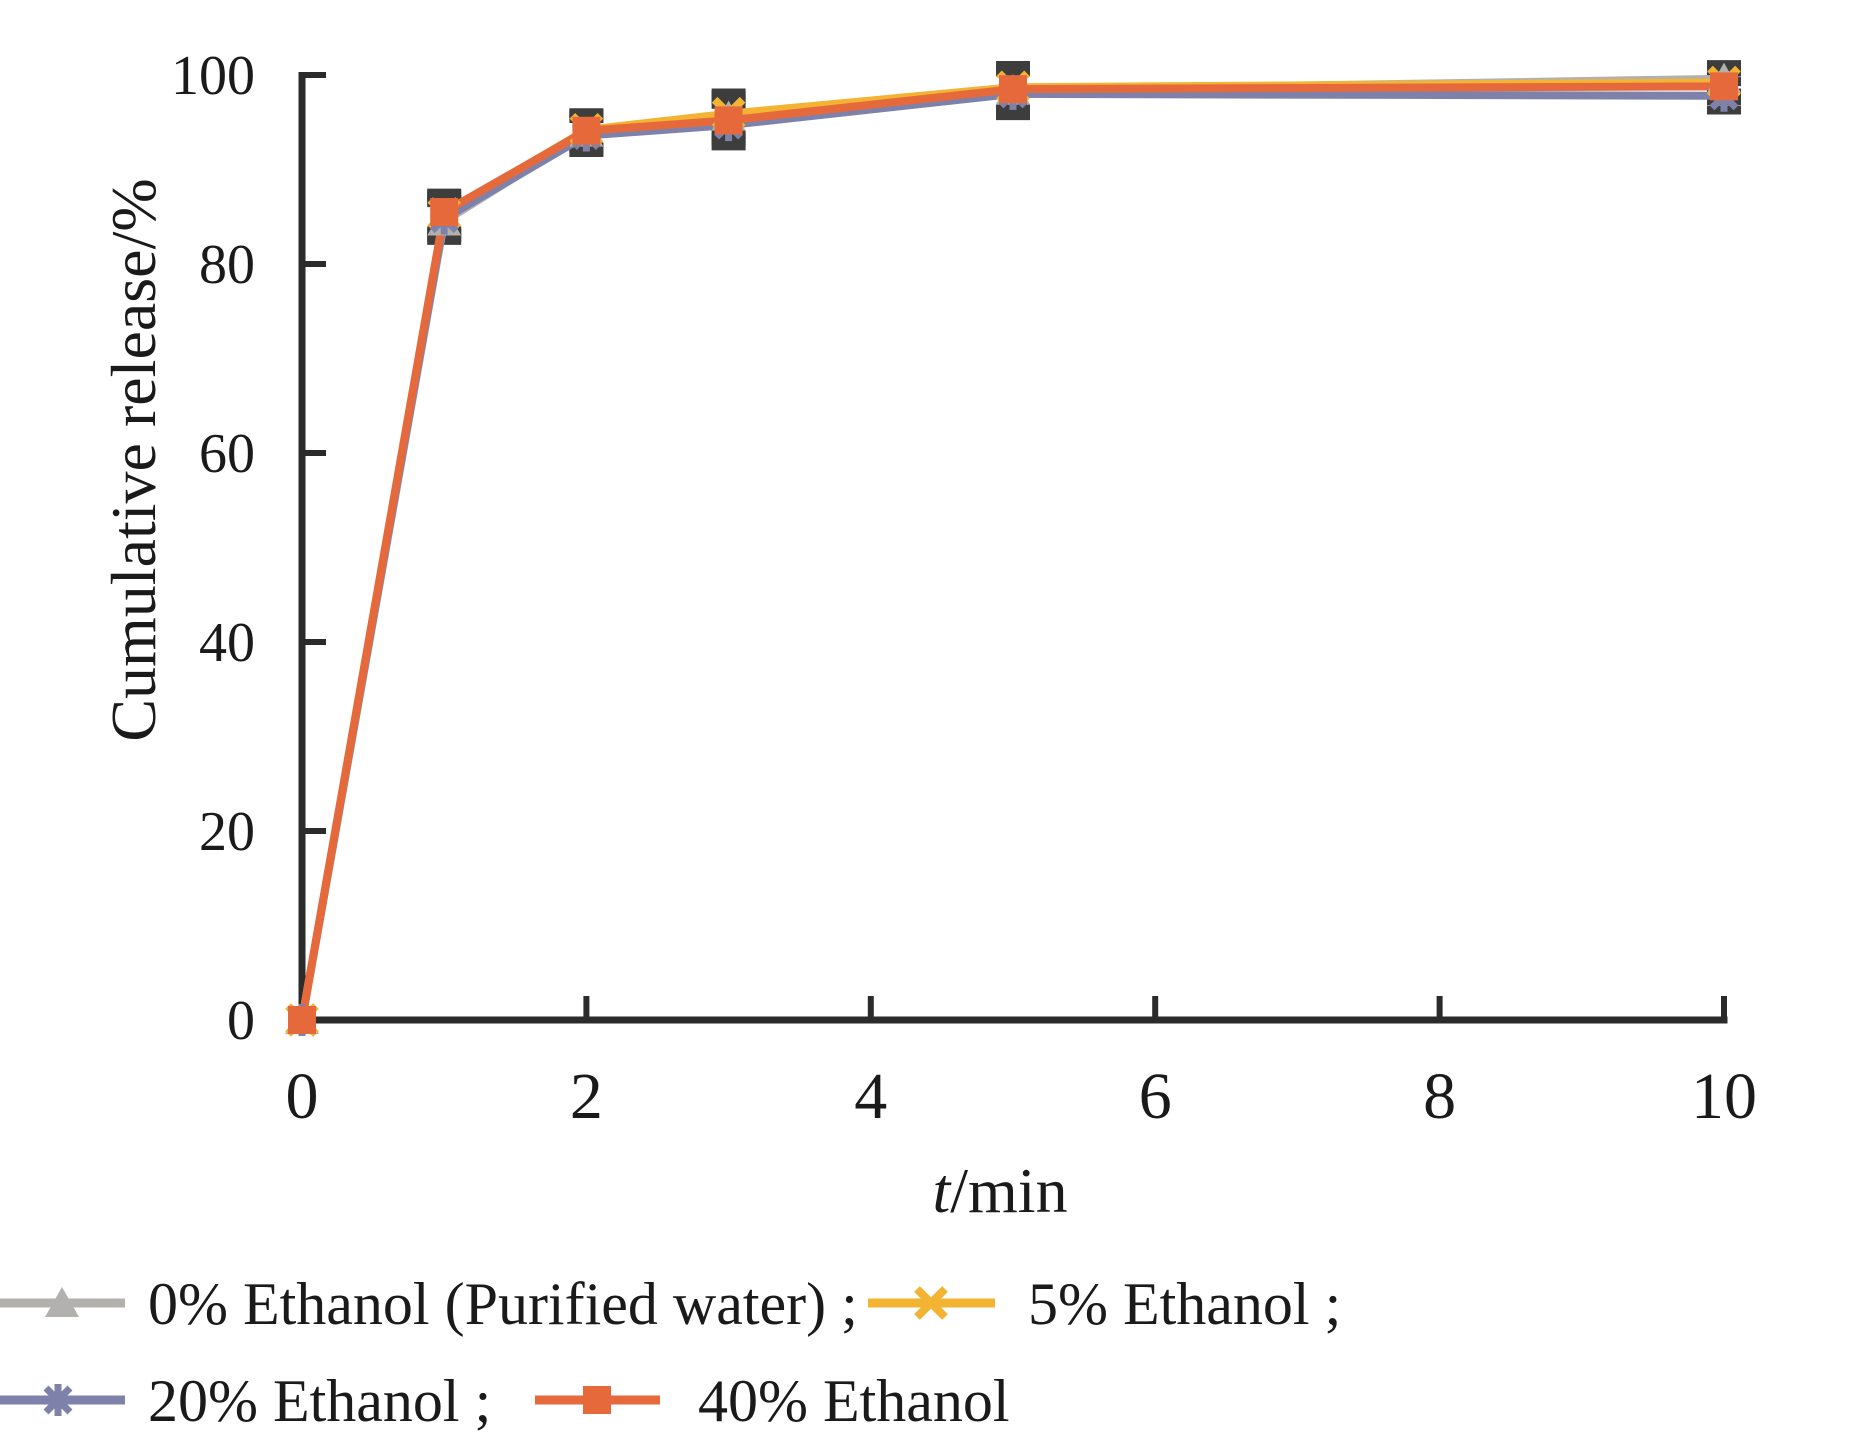  What do you see at coordinates (319, 1401) in the screenshot?
I see `legend-label-20pct-ethanol: 20% Ethanol ;` at bounding box center [319, 1401].